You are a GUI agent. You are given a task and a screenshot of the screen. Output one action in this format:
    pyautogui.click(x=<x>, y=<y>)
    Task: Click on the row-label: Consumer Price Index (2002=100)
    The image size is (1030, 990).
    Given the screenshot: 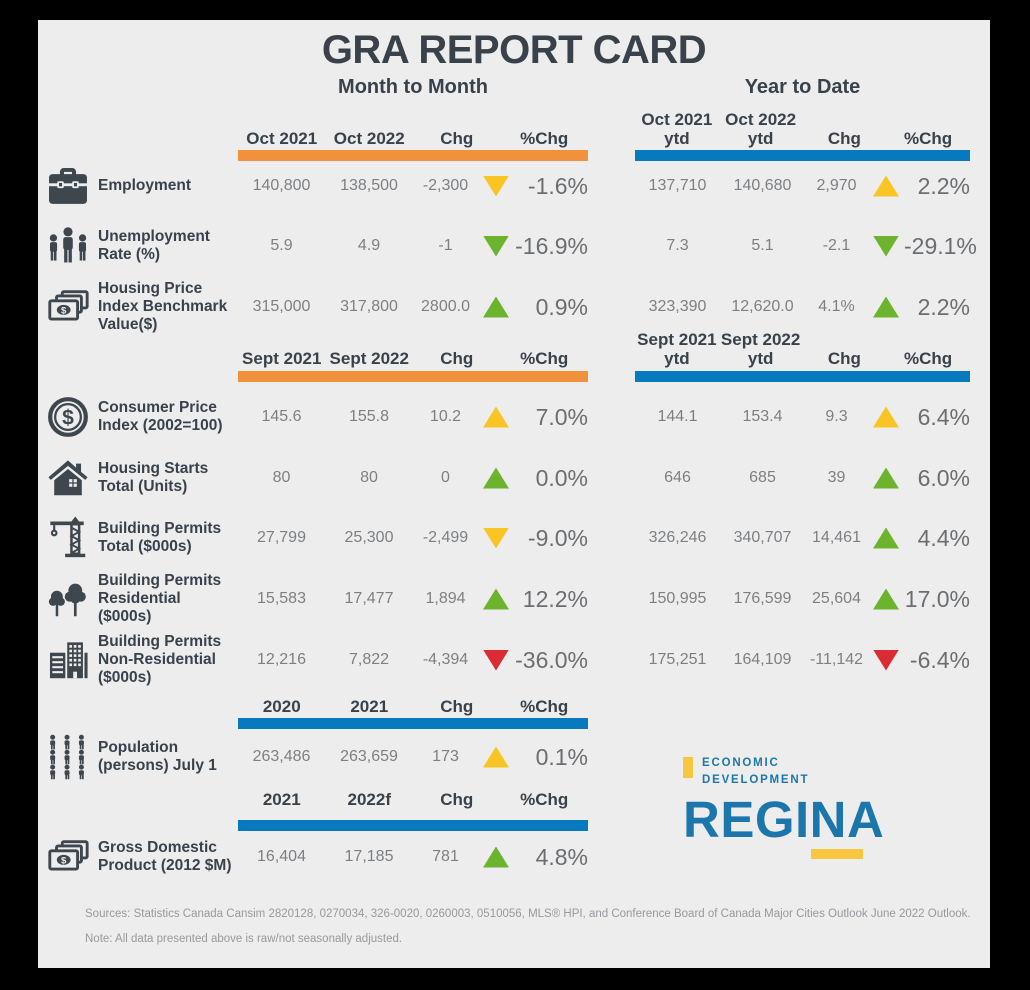 What is the action you would take?
    pyautogui.click(x=160, y=416)
    